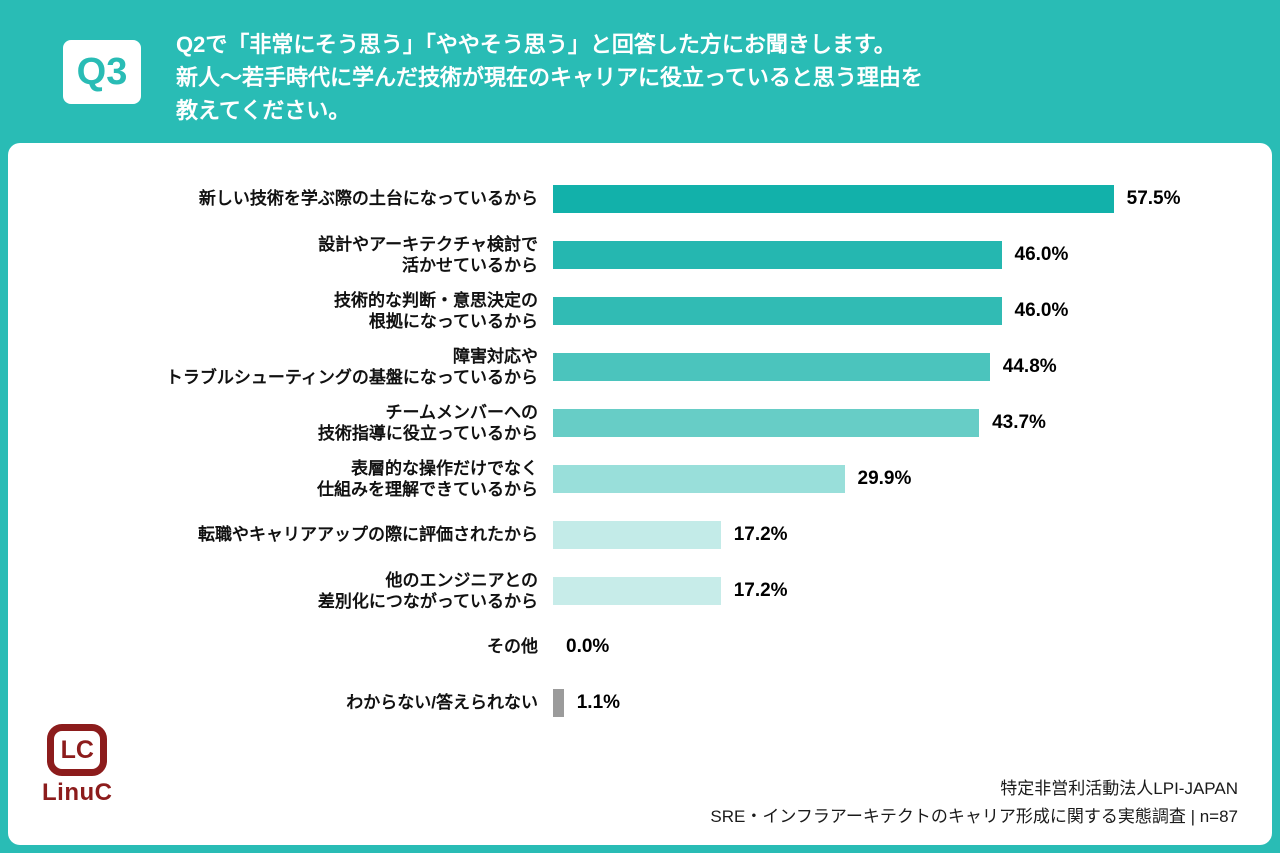  What do you see at coordinates (884, 478) in the screenshot?
I see `bar-value-label: 29.9%` at bounding box center [884, 478].